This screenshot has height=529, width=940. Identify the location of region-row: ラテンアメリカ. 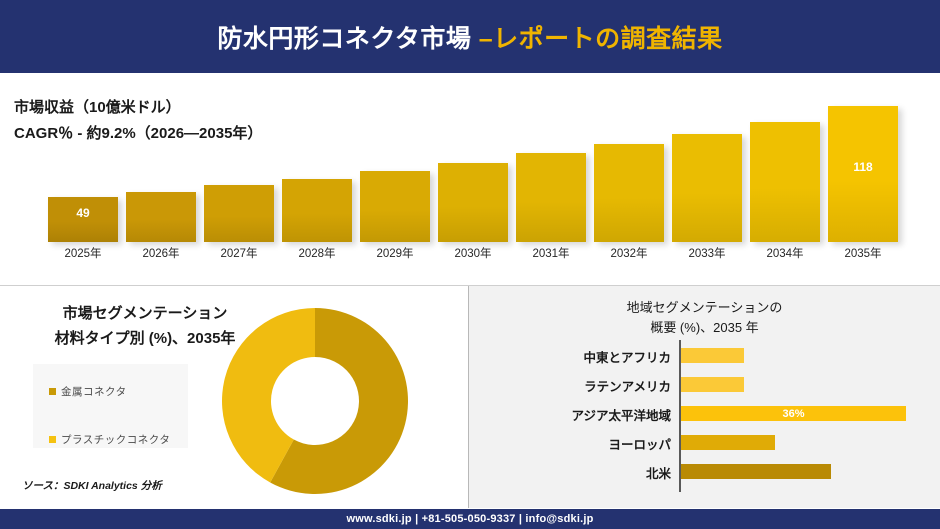
(704, 385).